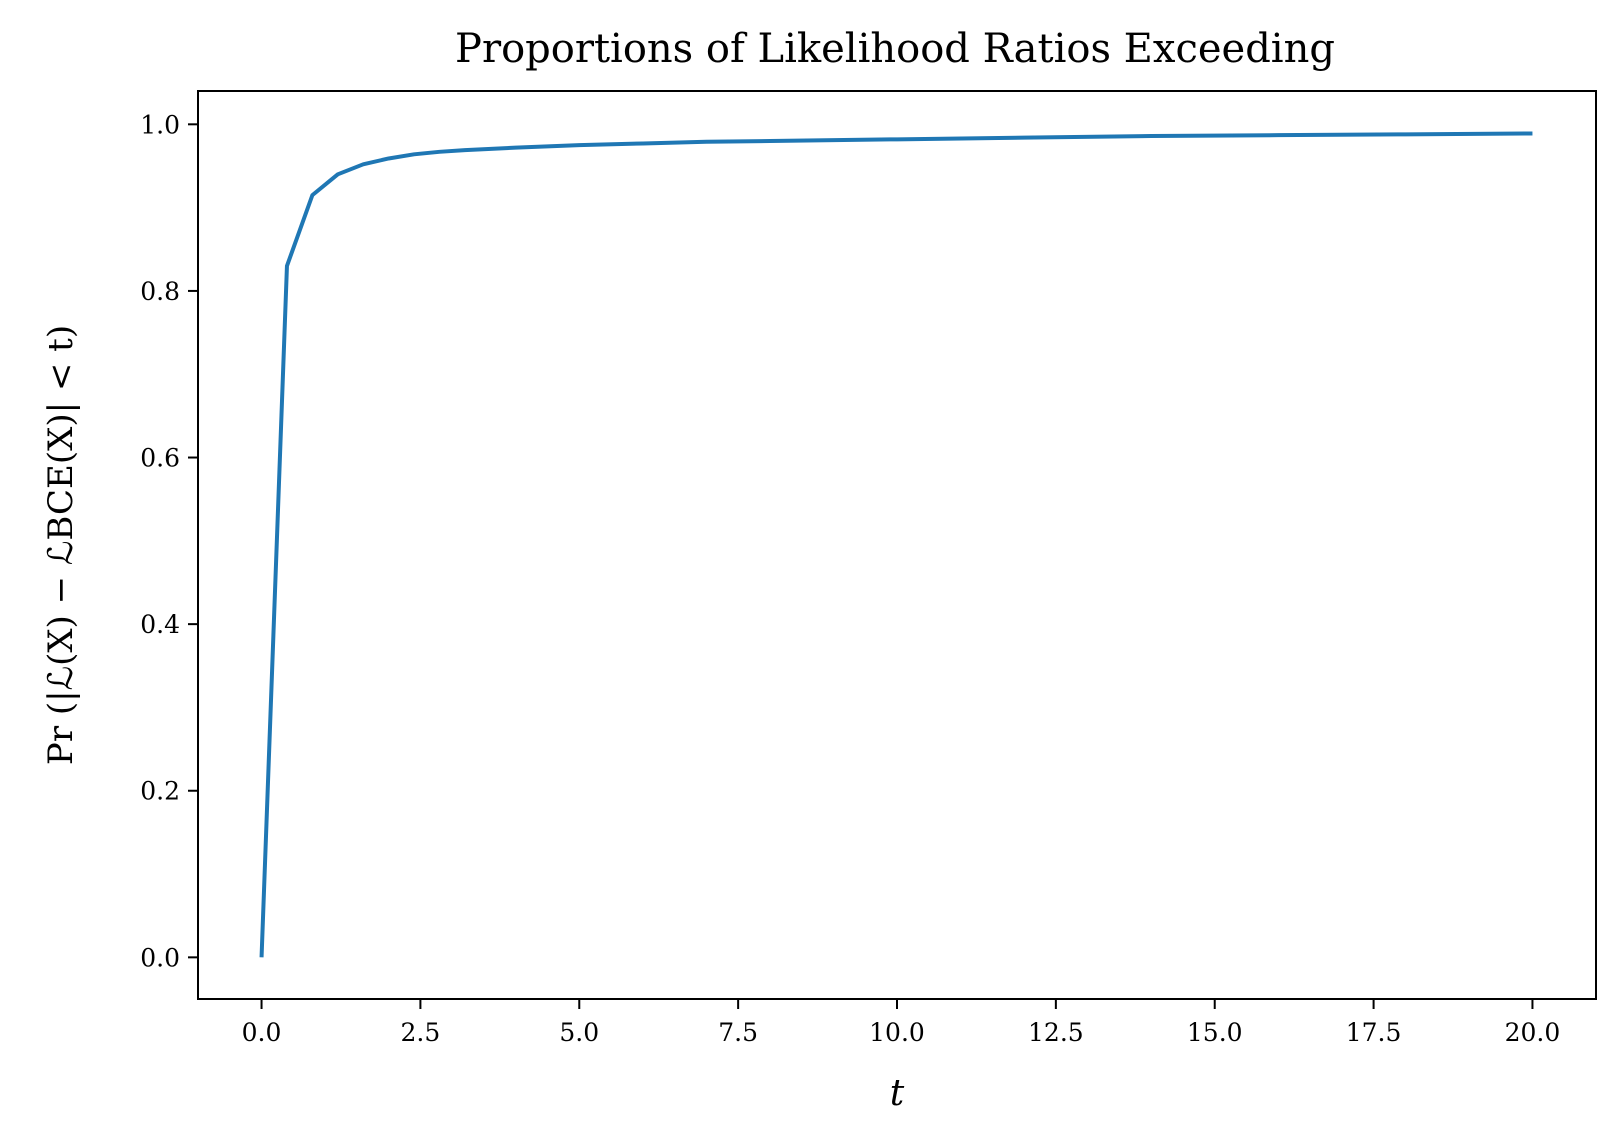 The width and height of the screenshot is (1620, 1137). What do you see at coordinates (897, 1032) in the screenshot?
I see `x-tick-label: 10.0` at bounding box center [897, 1032].